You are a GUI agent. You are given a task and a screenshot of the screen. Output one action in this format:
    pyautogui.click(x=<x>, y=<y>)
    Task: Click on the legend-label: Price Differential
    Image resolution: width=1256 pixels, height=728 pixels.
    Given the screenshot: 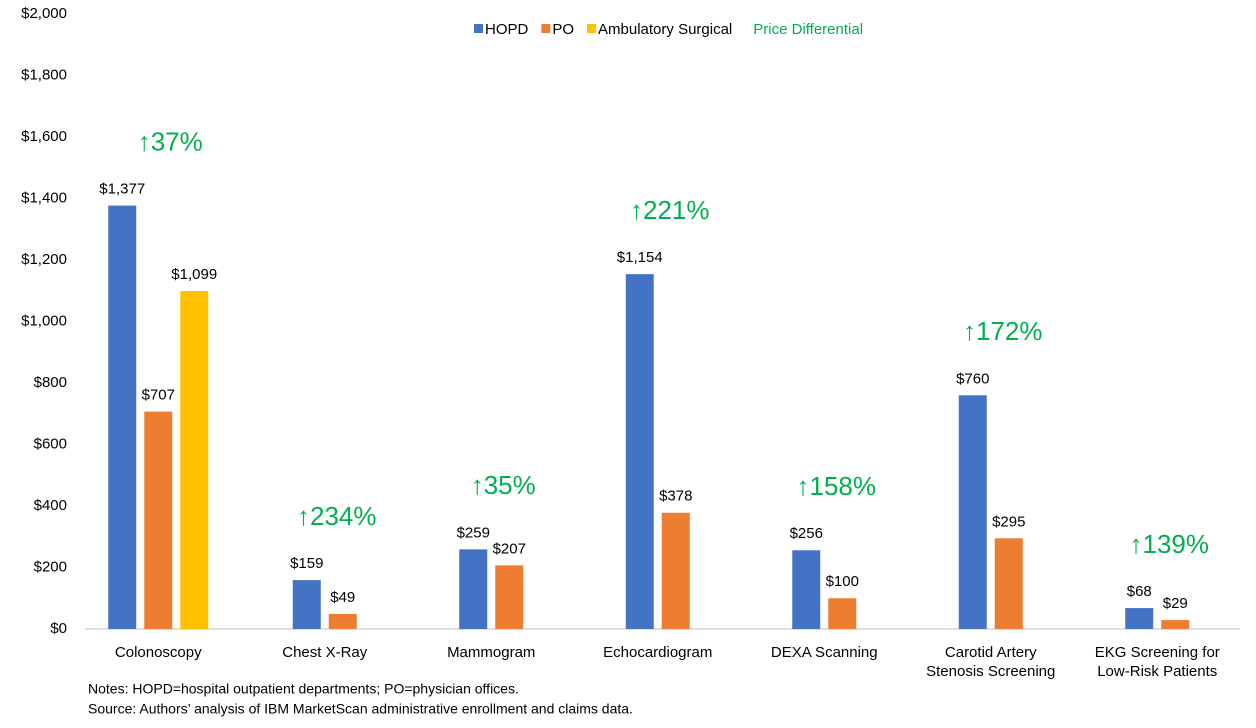 What is the action you would take?
    pyautogui.click(x=808, y=29)
    